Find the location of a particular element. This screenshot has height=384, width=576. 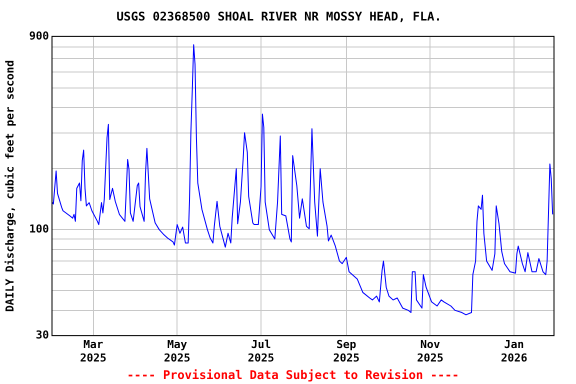

x-tick-label: Sep 2025 is located at coordinates (346, 351).